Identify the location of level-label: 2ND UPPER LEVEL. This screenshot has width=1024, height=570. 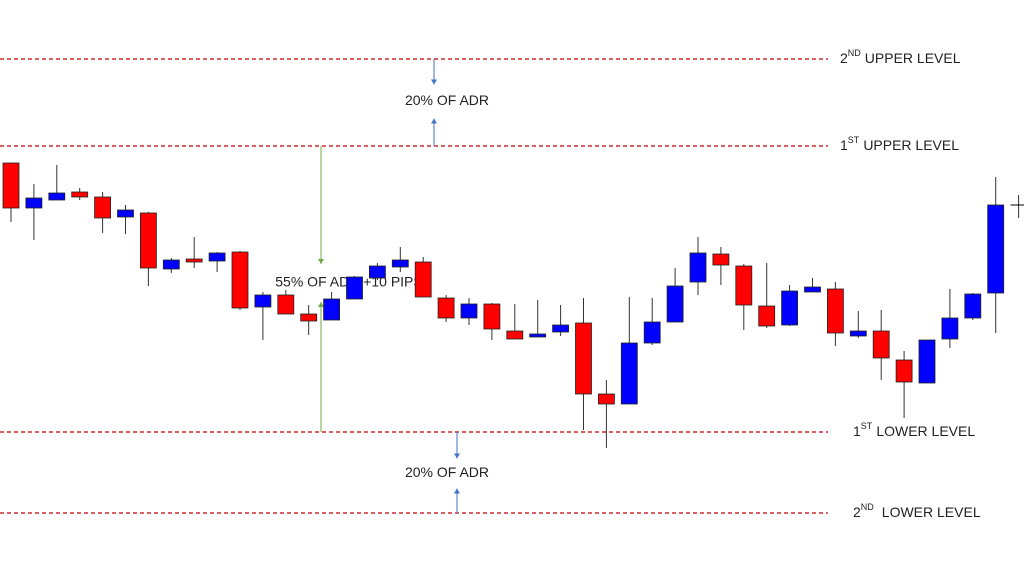
(900, 56).